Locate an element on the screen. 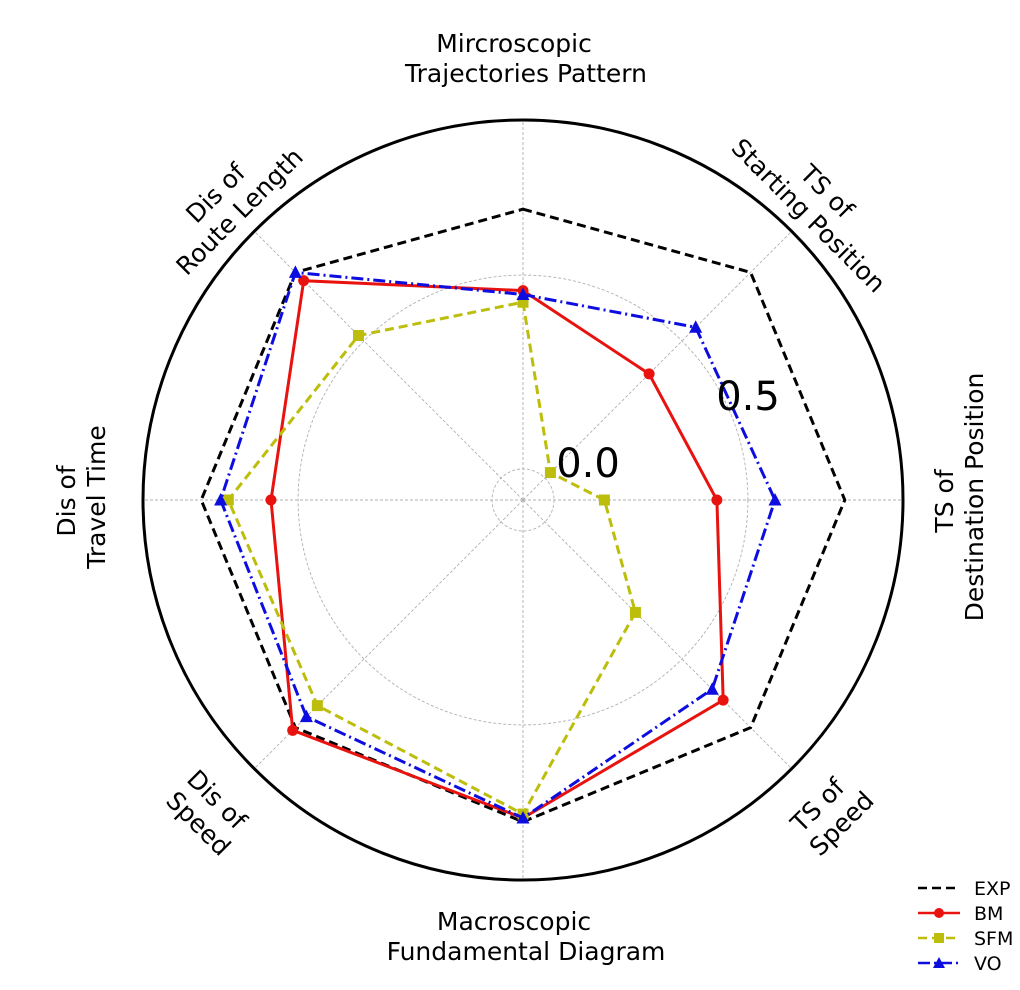 The width and height of the screenshot is (1020, 990). radial-tick-labels: 0.0 0.5 is located at coordinates (668, 430).